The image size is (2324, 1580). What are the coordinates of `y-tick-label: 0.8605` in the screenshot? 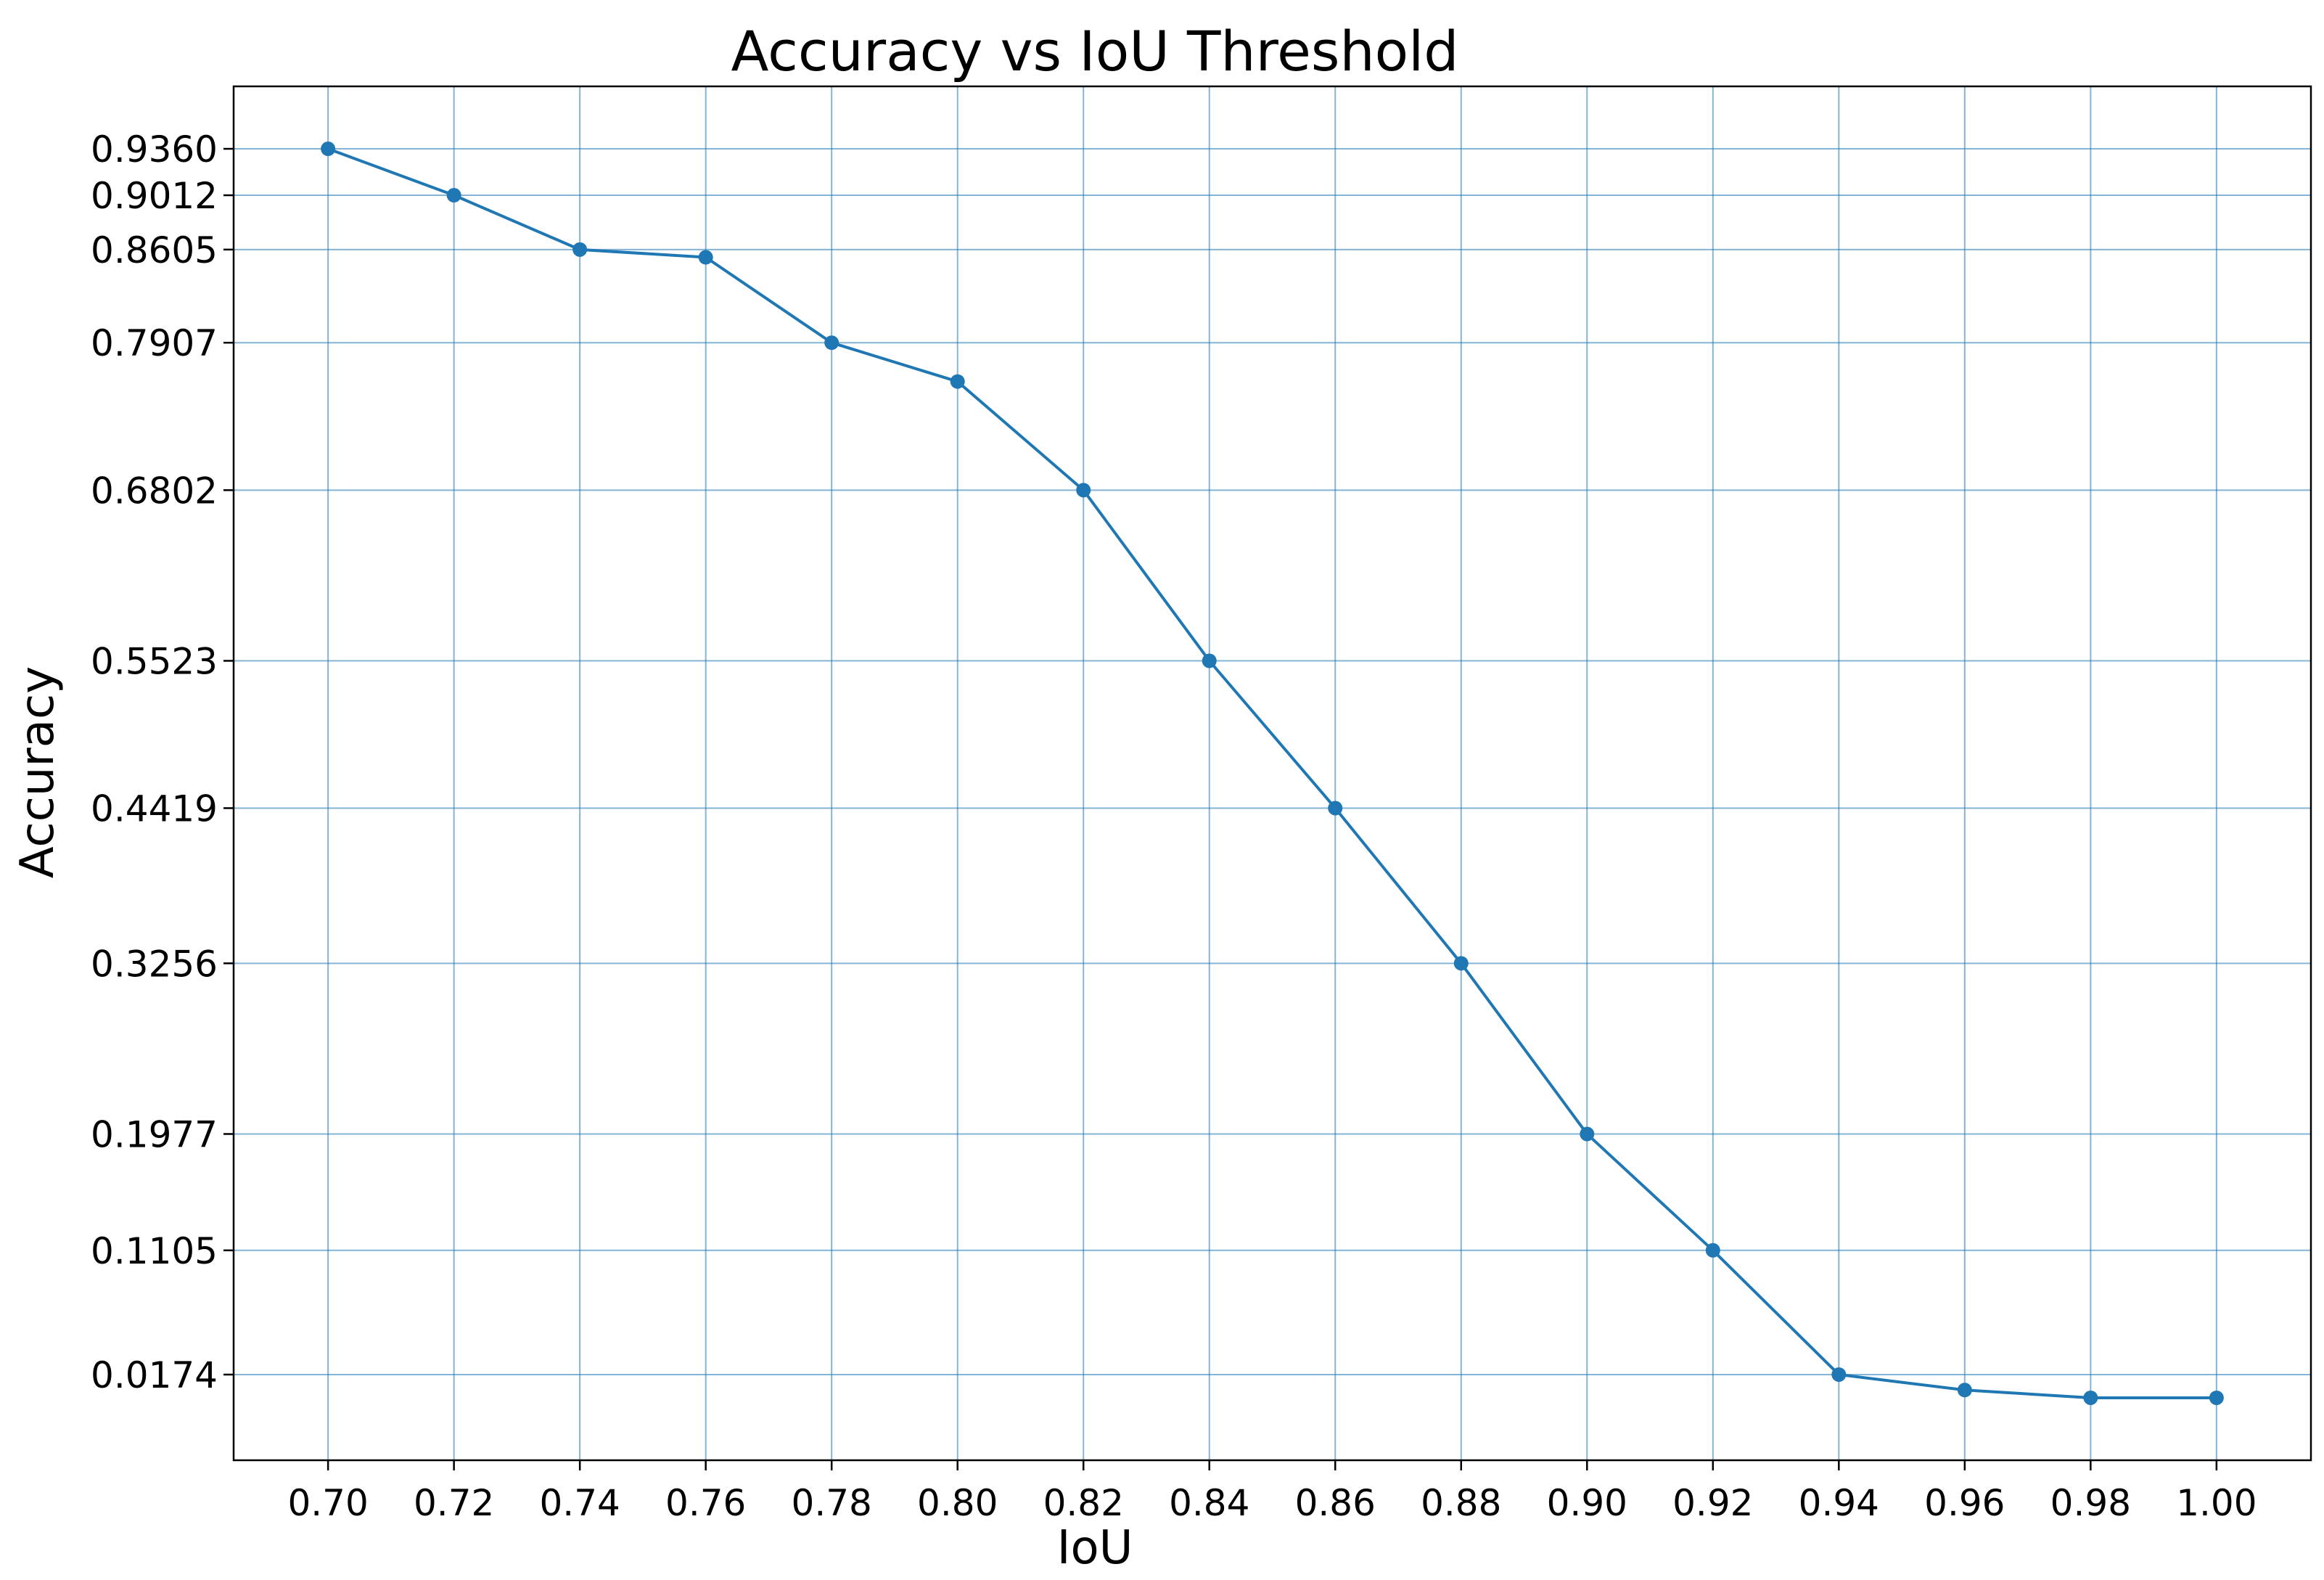 It's located at (155, 250).